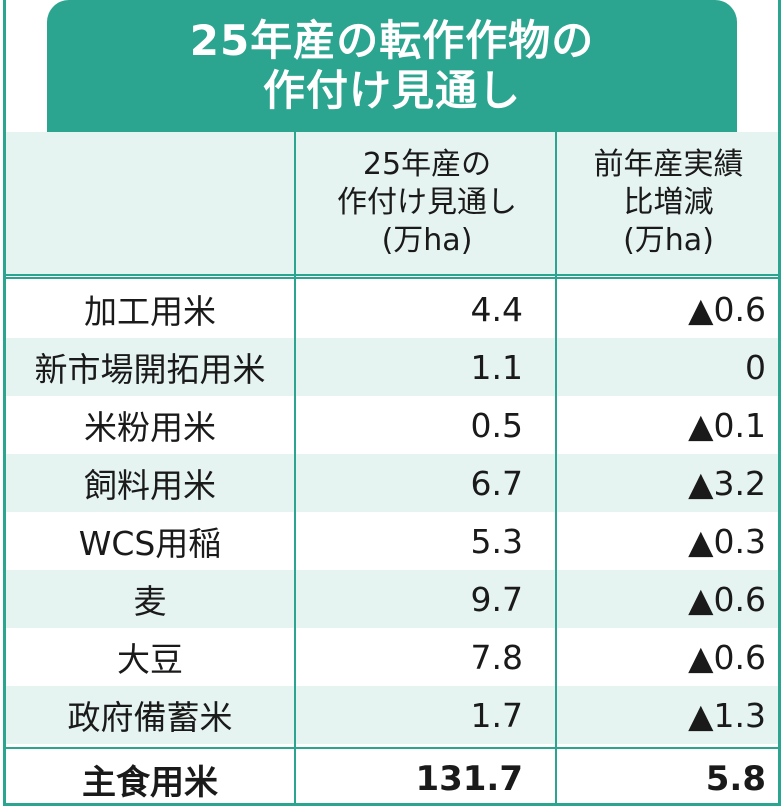 The image size is (783, 809). I want to click on table-title: 25年産の転作作物の 作付け見通し, so click(392, 66).